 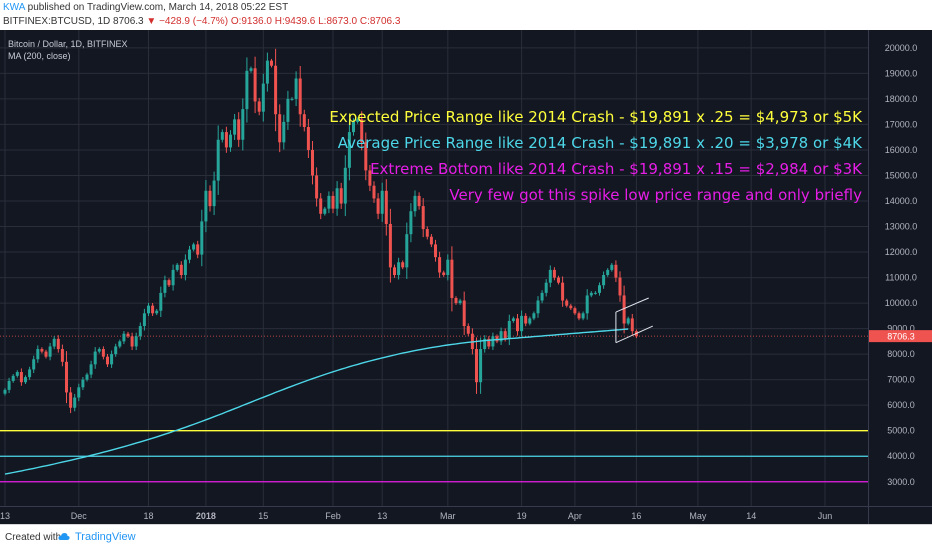 I want to click on x-tick-label: Feb, so click(x=333, y=516).